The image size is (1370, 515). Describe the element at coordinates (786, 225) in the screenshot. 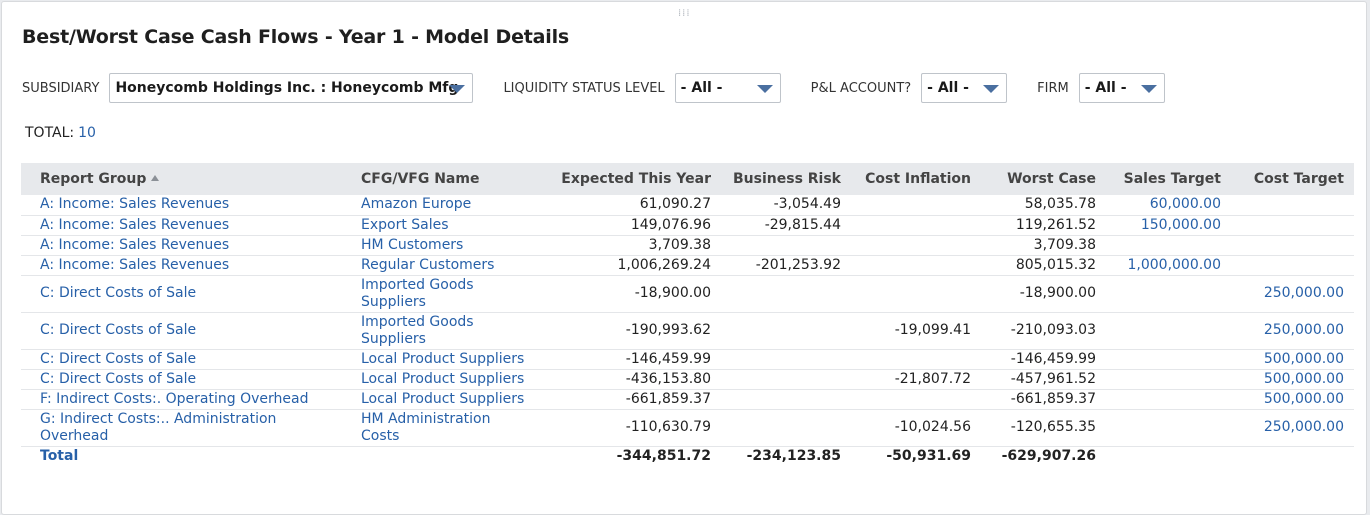

I see `cell-business-risk: -29,815.44` at that location.